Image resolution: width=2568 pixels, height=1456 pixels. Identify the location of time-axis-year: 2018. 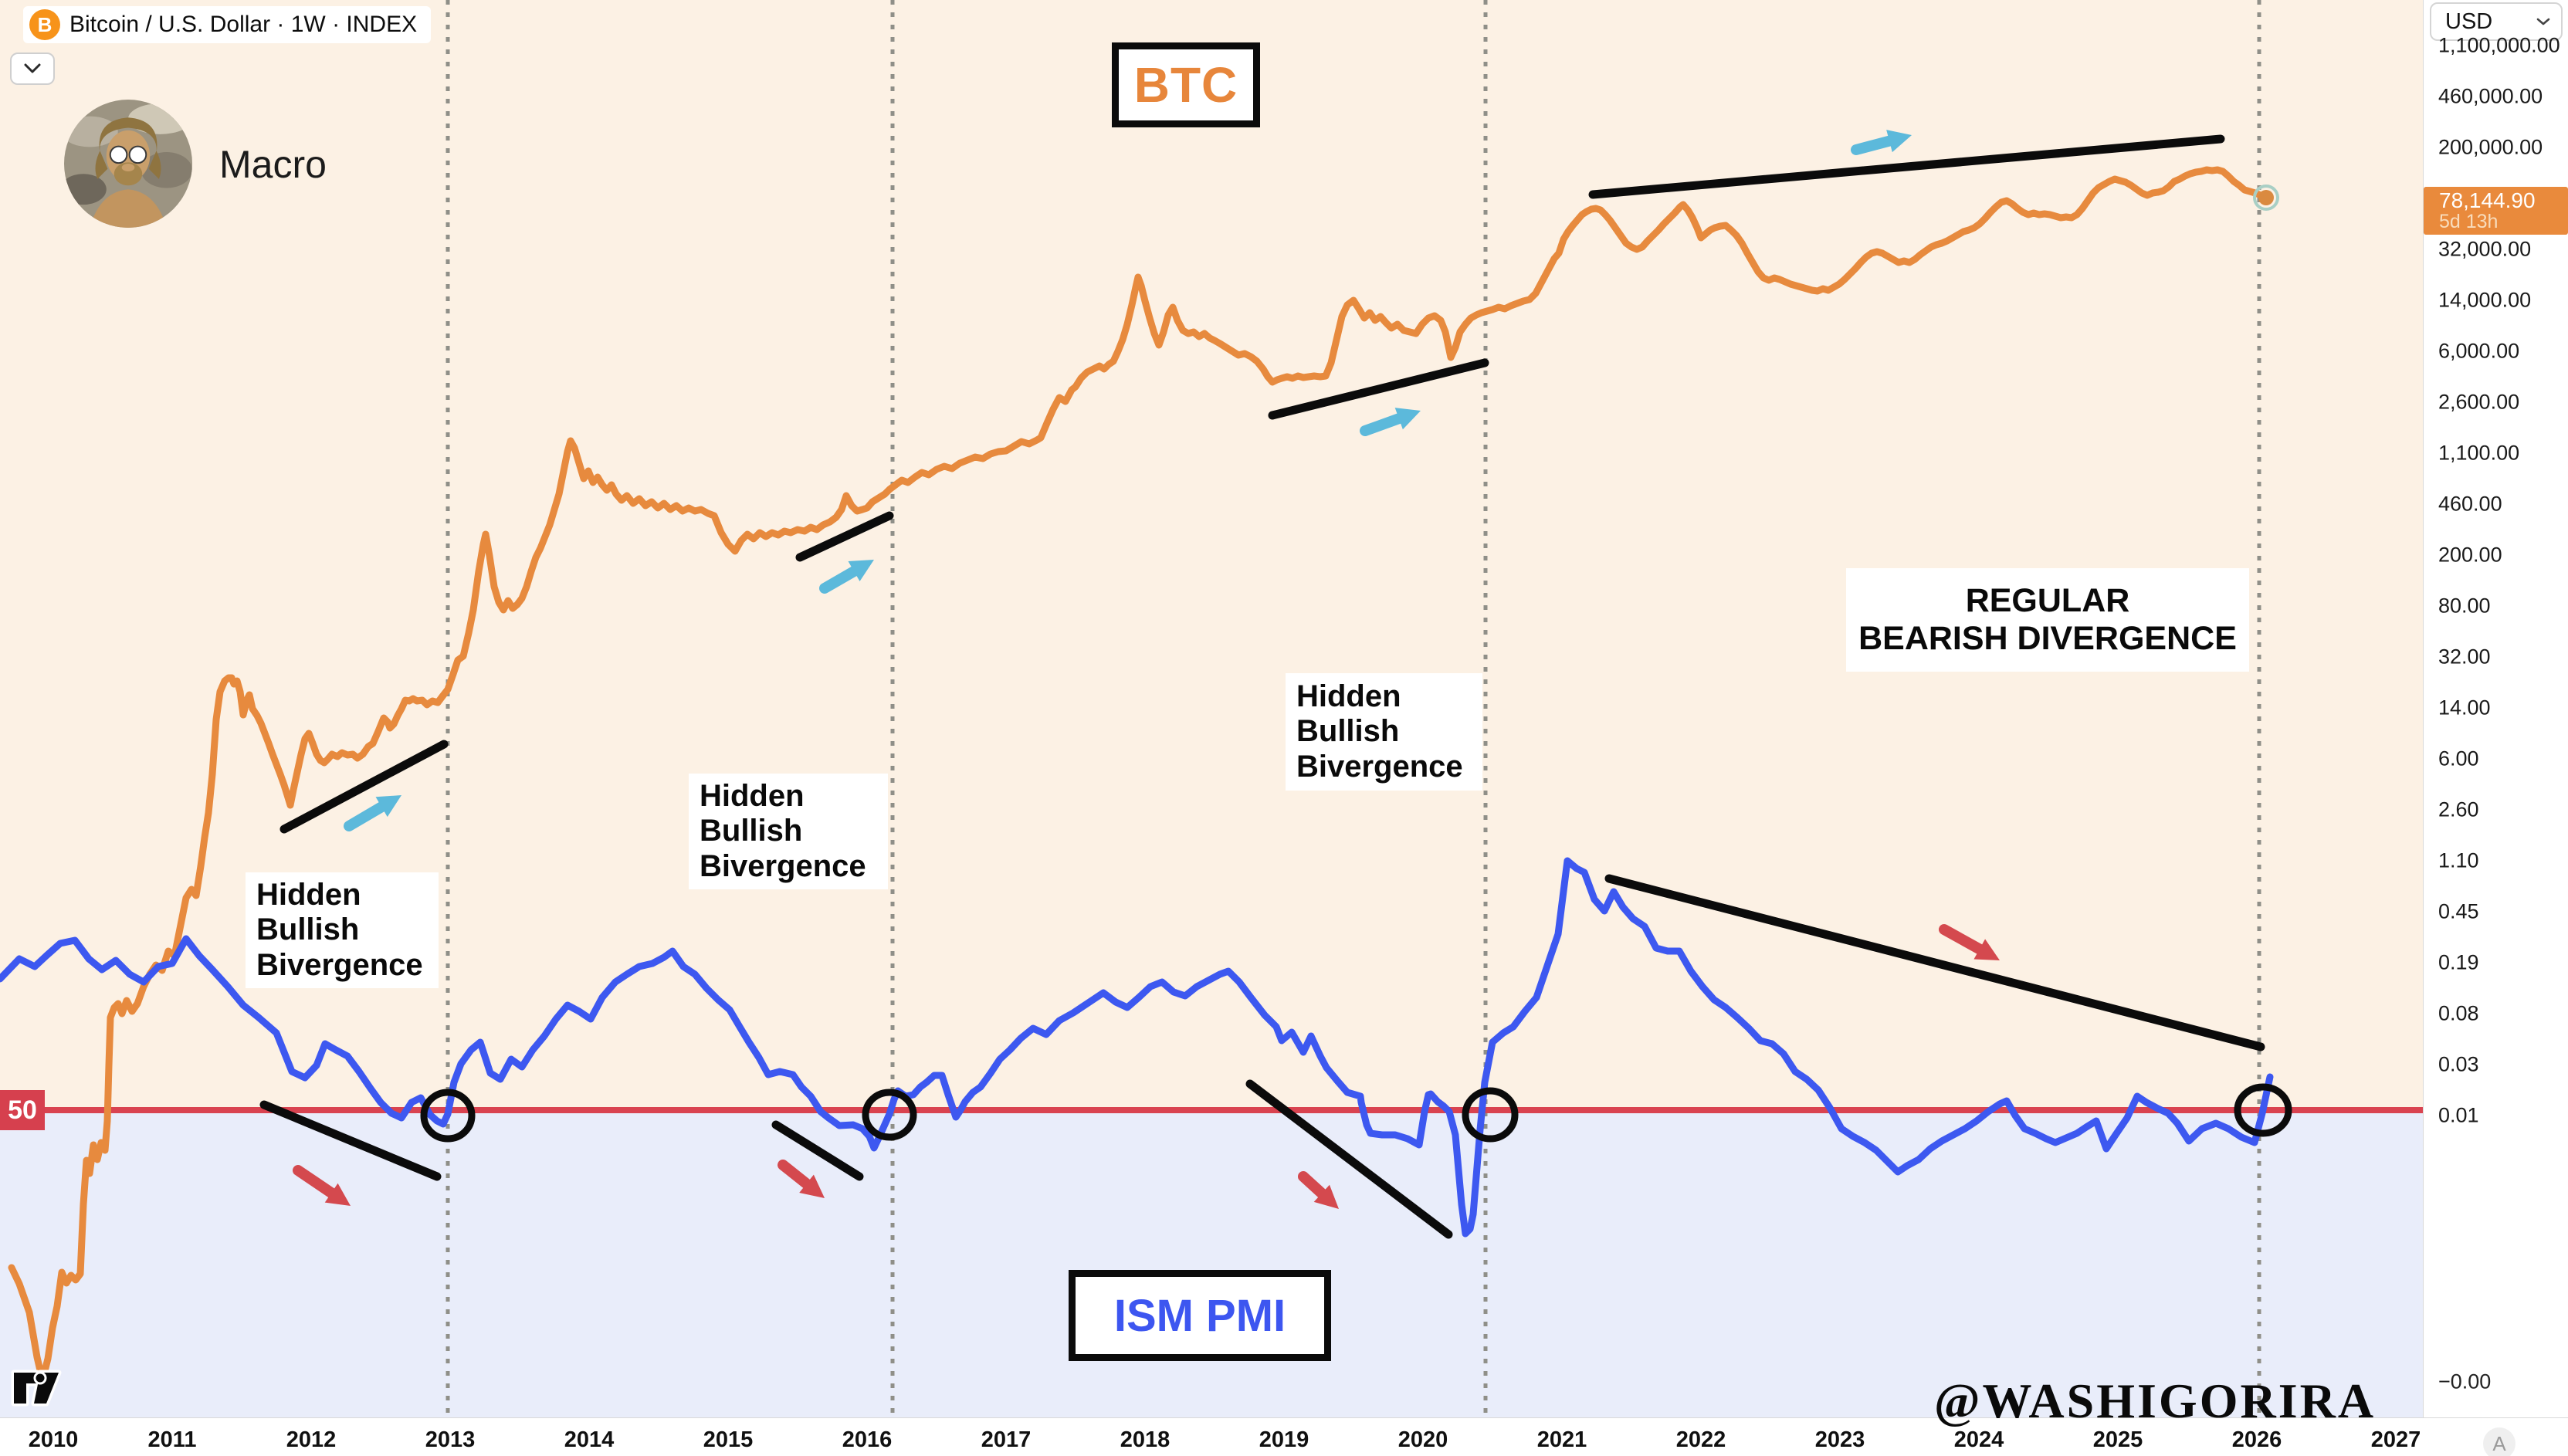
(1145, 1440).